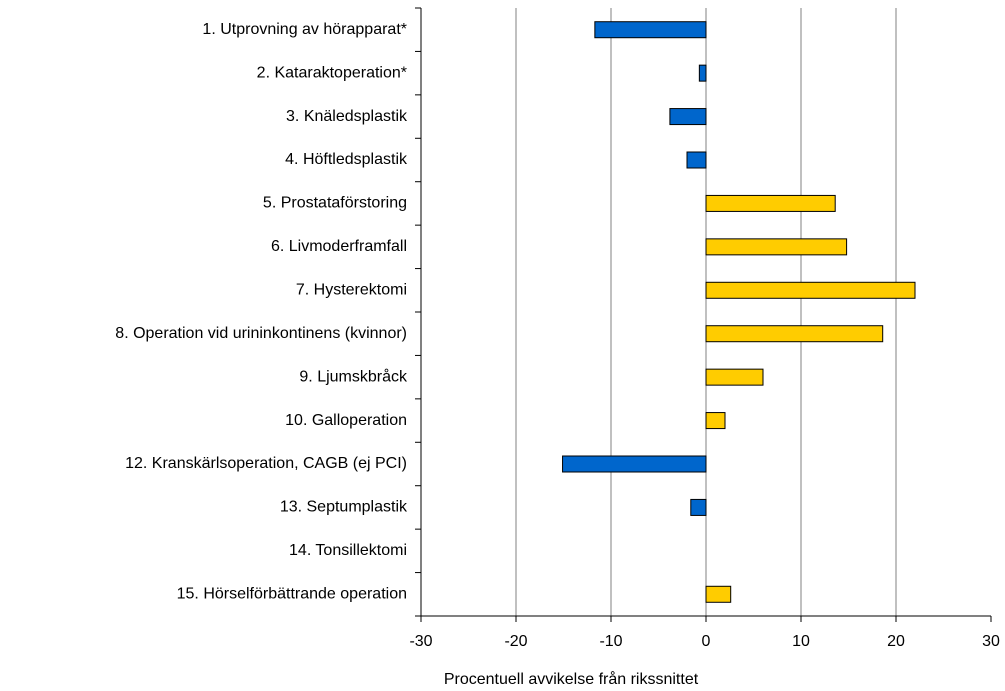 The height and width of the screenshot is (691, 1005). What do you see at coordinates (571, 679) in the screenshot?
I see `x-axis-label: Procentuell avvikelse från rikssnittet` at bounding box center [571, 679].